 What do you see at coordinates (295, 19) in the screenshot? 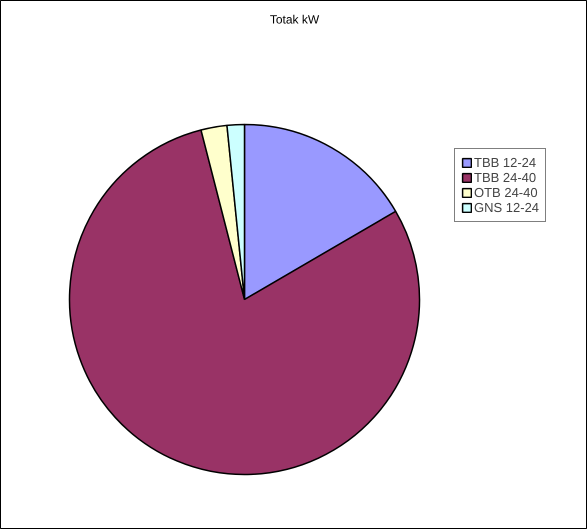
I see `chart-title: Totak kW` at bounding box center [295, 19].